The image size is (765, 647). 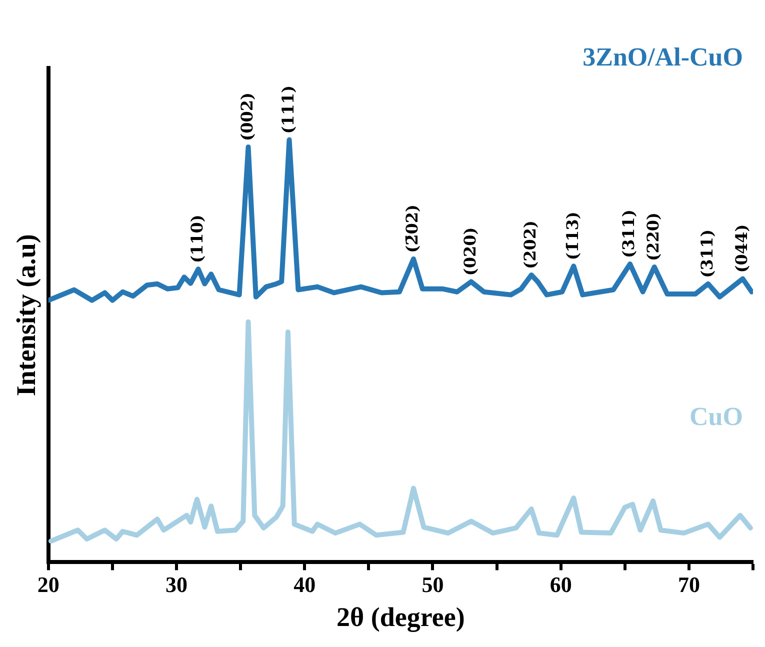 What do you see at coordinates (412, 228) in the screenshot?
I see `annotation: (2̄02)` at bounding box center [412, 228].